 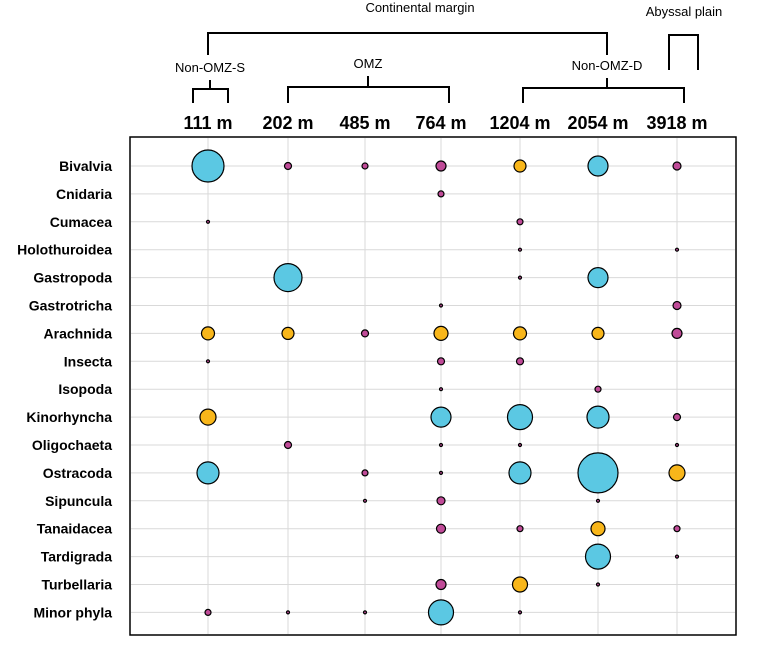 I want to click on taxon-label: Tardigrada, so click(x=77, y=557).